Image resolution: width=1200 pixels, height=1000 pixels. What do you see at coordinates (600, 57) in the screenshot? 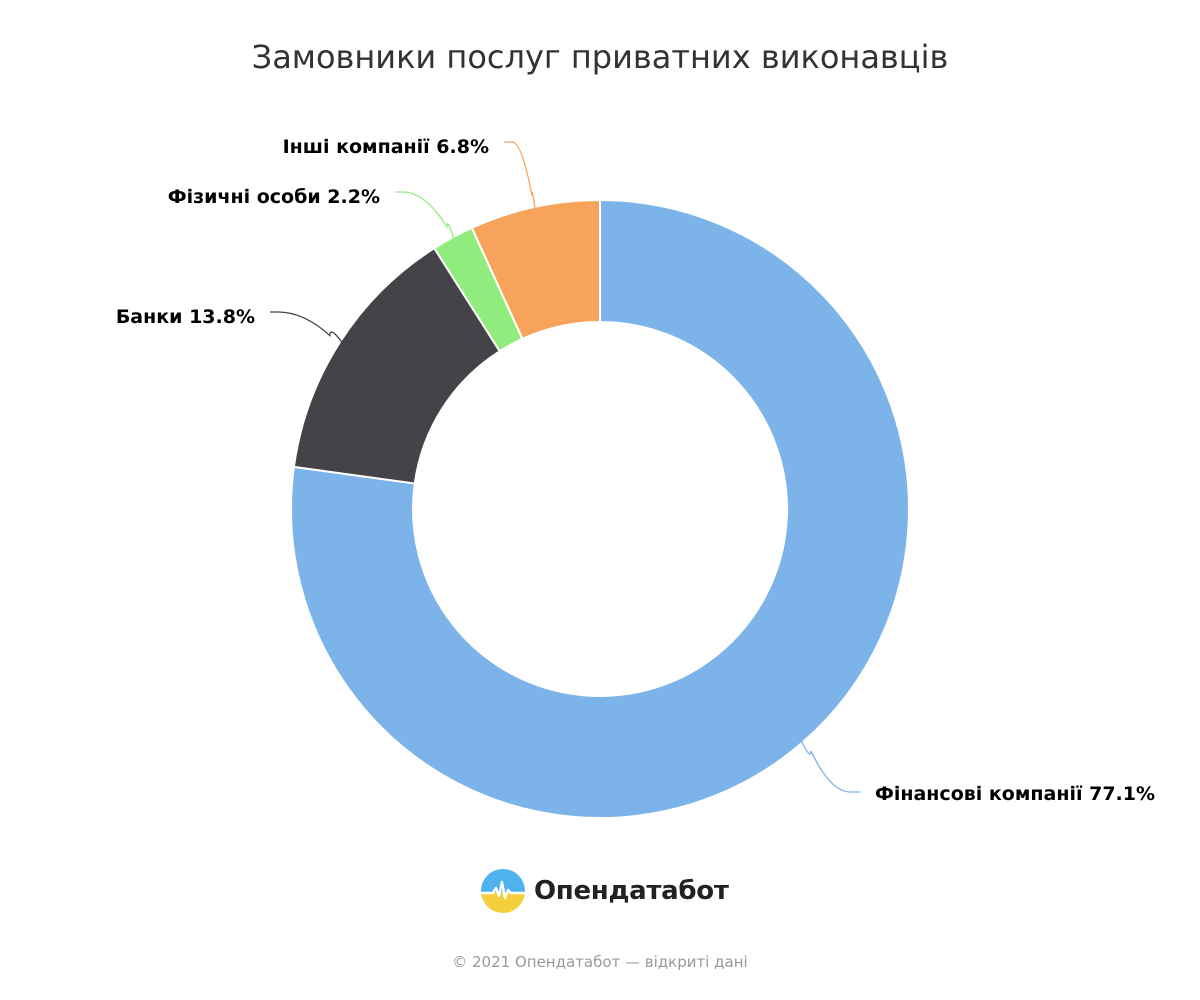
I see `chart-title: Замовники послуг приватних виконавців` at bounding box center [600, 57].